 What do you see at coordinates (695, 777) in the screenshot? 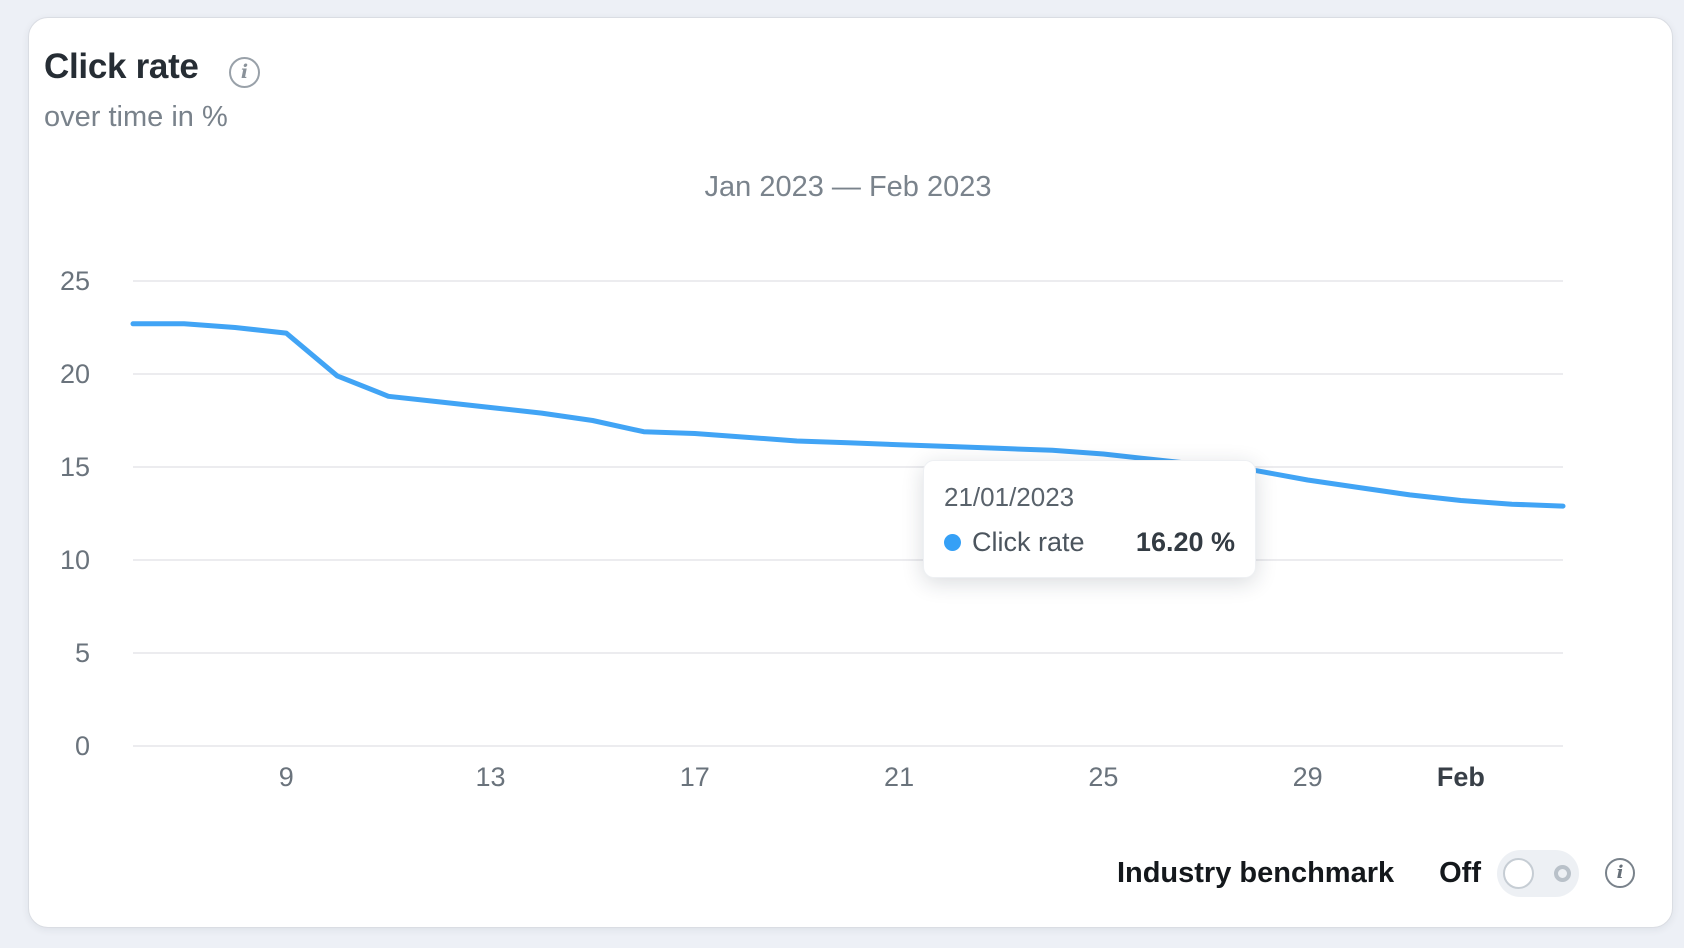
I see `x-tick-label: 17` at bounding box center [695, 777].